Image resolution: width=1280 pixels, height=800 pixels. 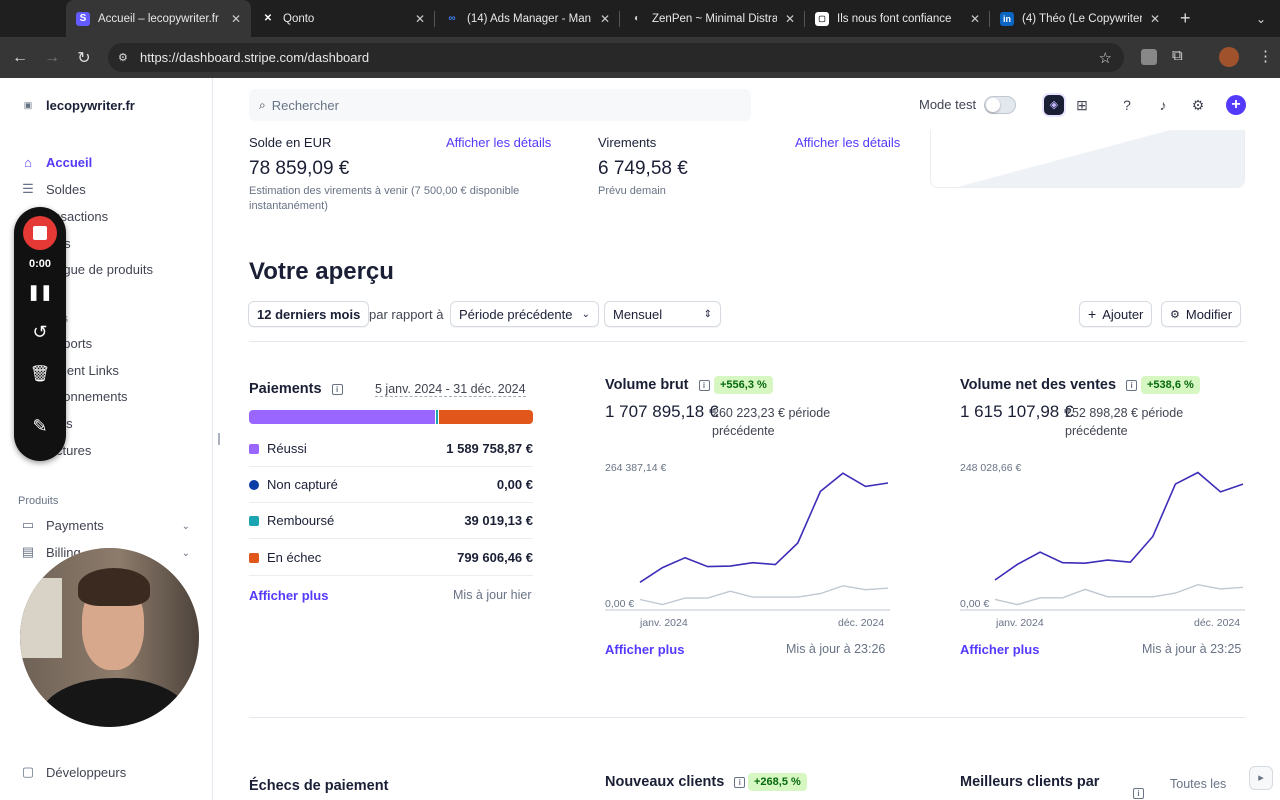 I want to click on legend-value: 0,00 €, so click(x=514, y=484).